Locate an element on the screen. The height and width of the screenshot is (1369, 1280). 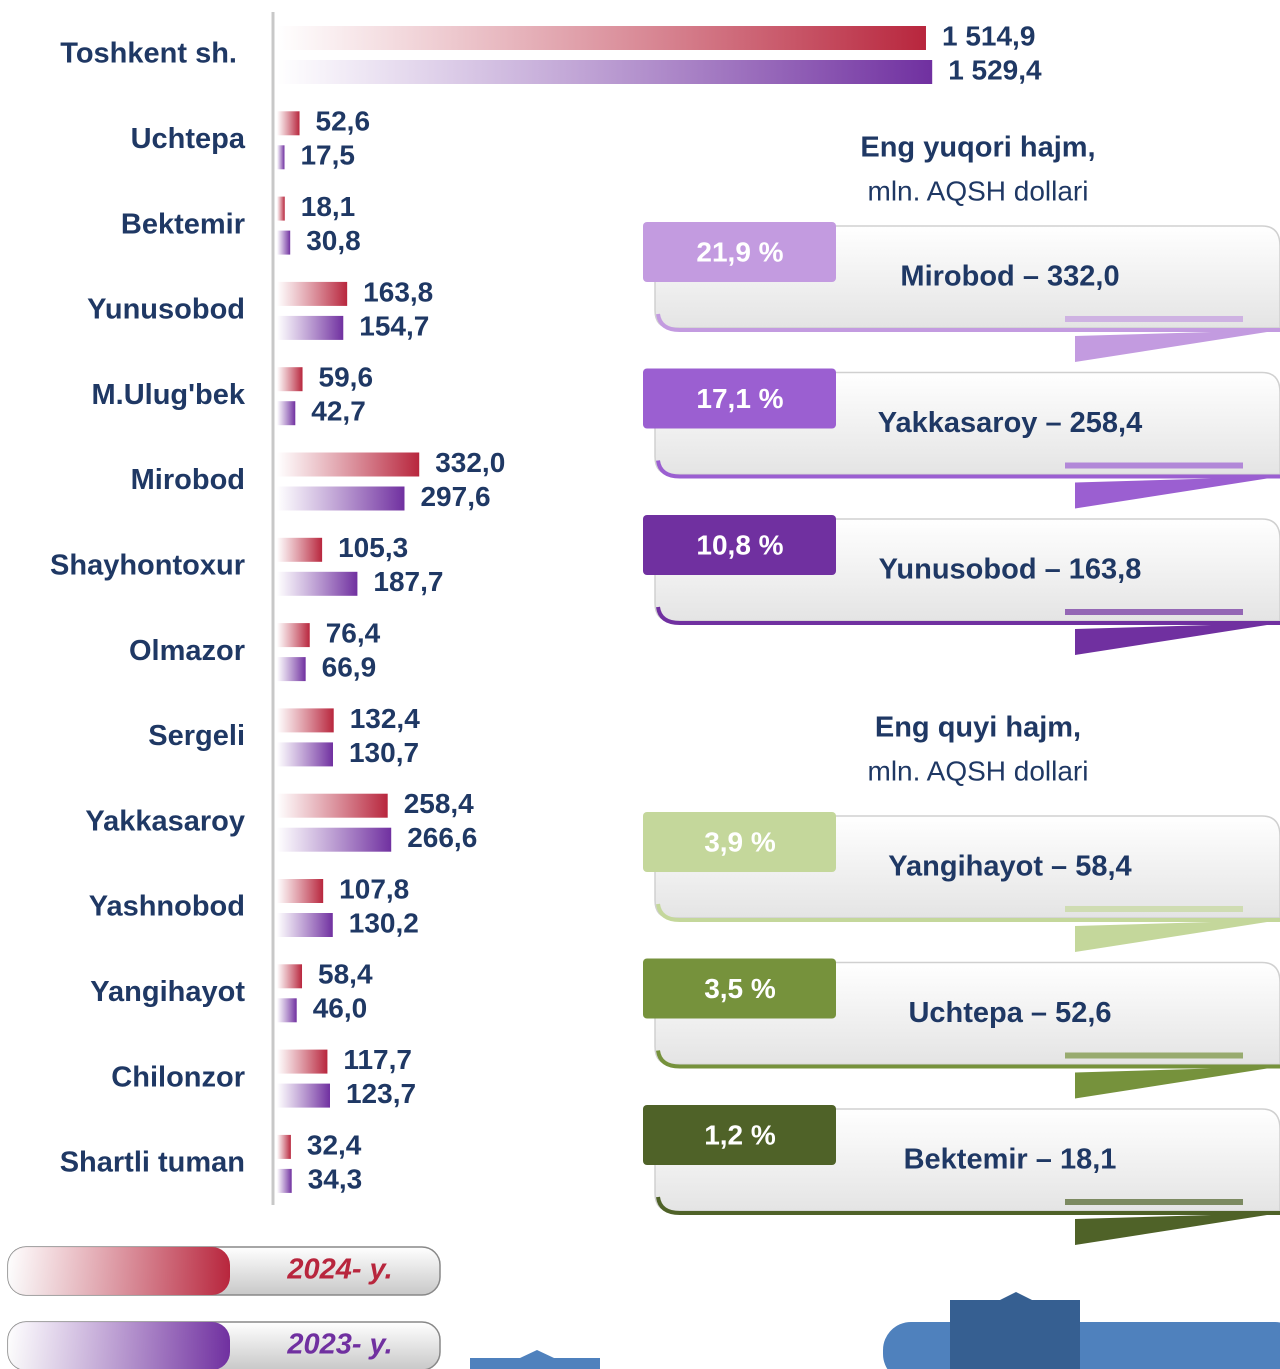
legend-label: 2023- y. is located at coordinates (339, 1345).